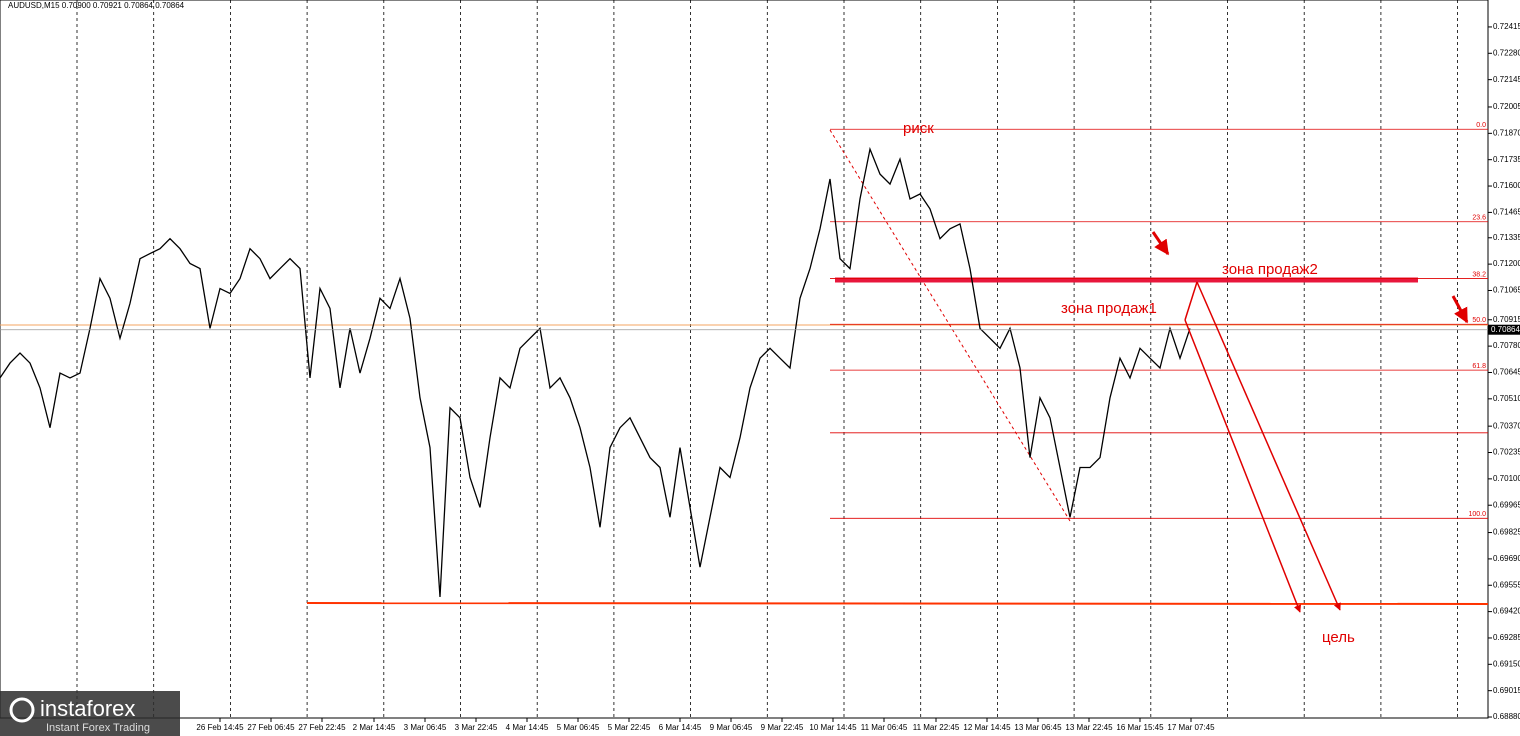 The image size is (1520, 736). What do you see at coordinates (987, 727) in the screenshot?
I see `x-tick-label: 12 Mar 14:45` at bounding box center [987, 727].